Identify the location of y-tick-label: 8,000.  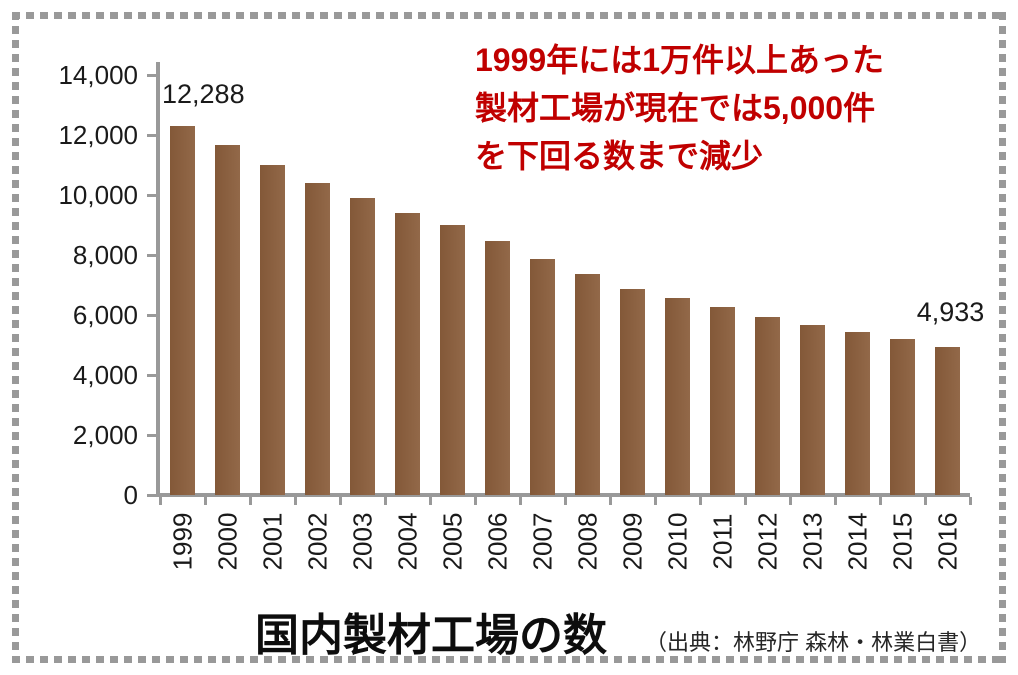
(105, 255).